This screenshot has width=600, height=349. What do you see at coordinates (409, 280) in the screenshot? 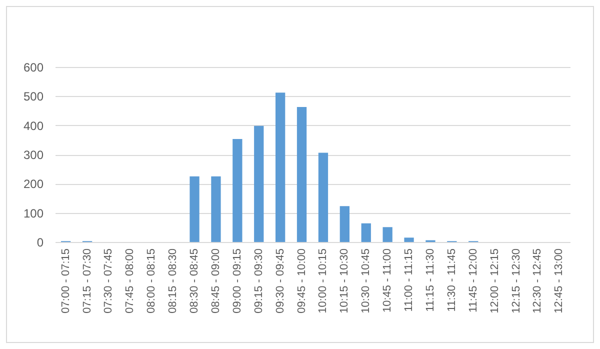
I see `x-tick-label: 11:00 - 11:15` at bounding box center [409, 280].